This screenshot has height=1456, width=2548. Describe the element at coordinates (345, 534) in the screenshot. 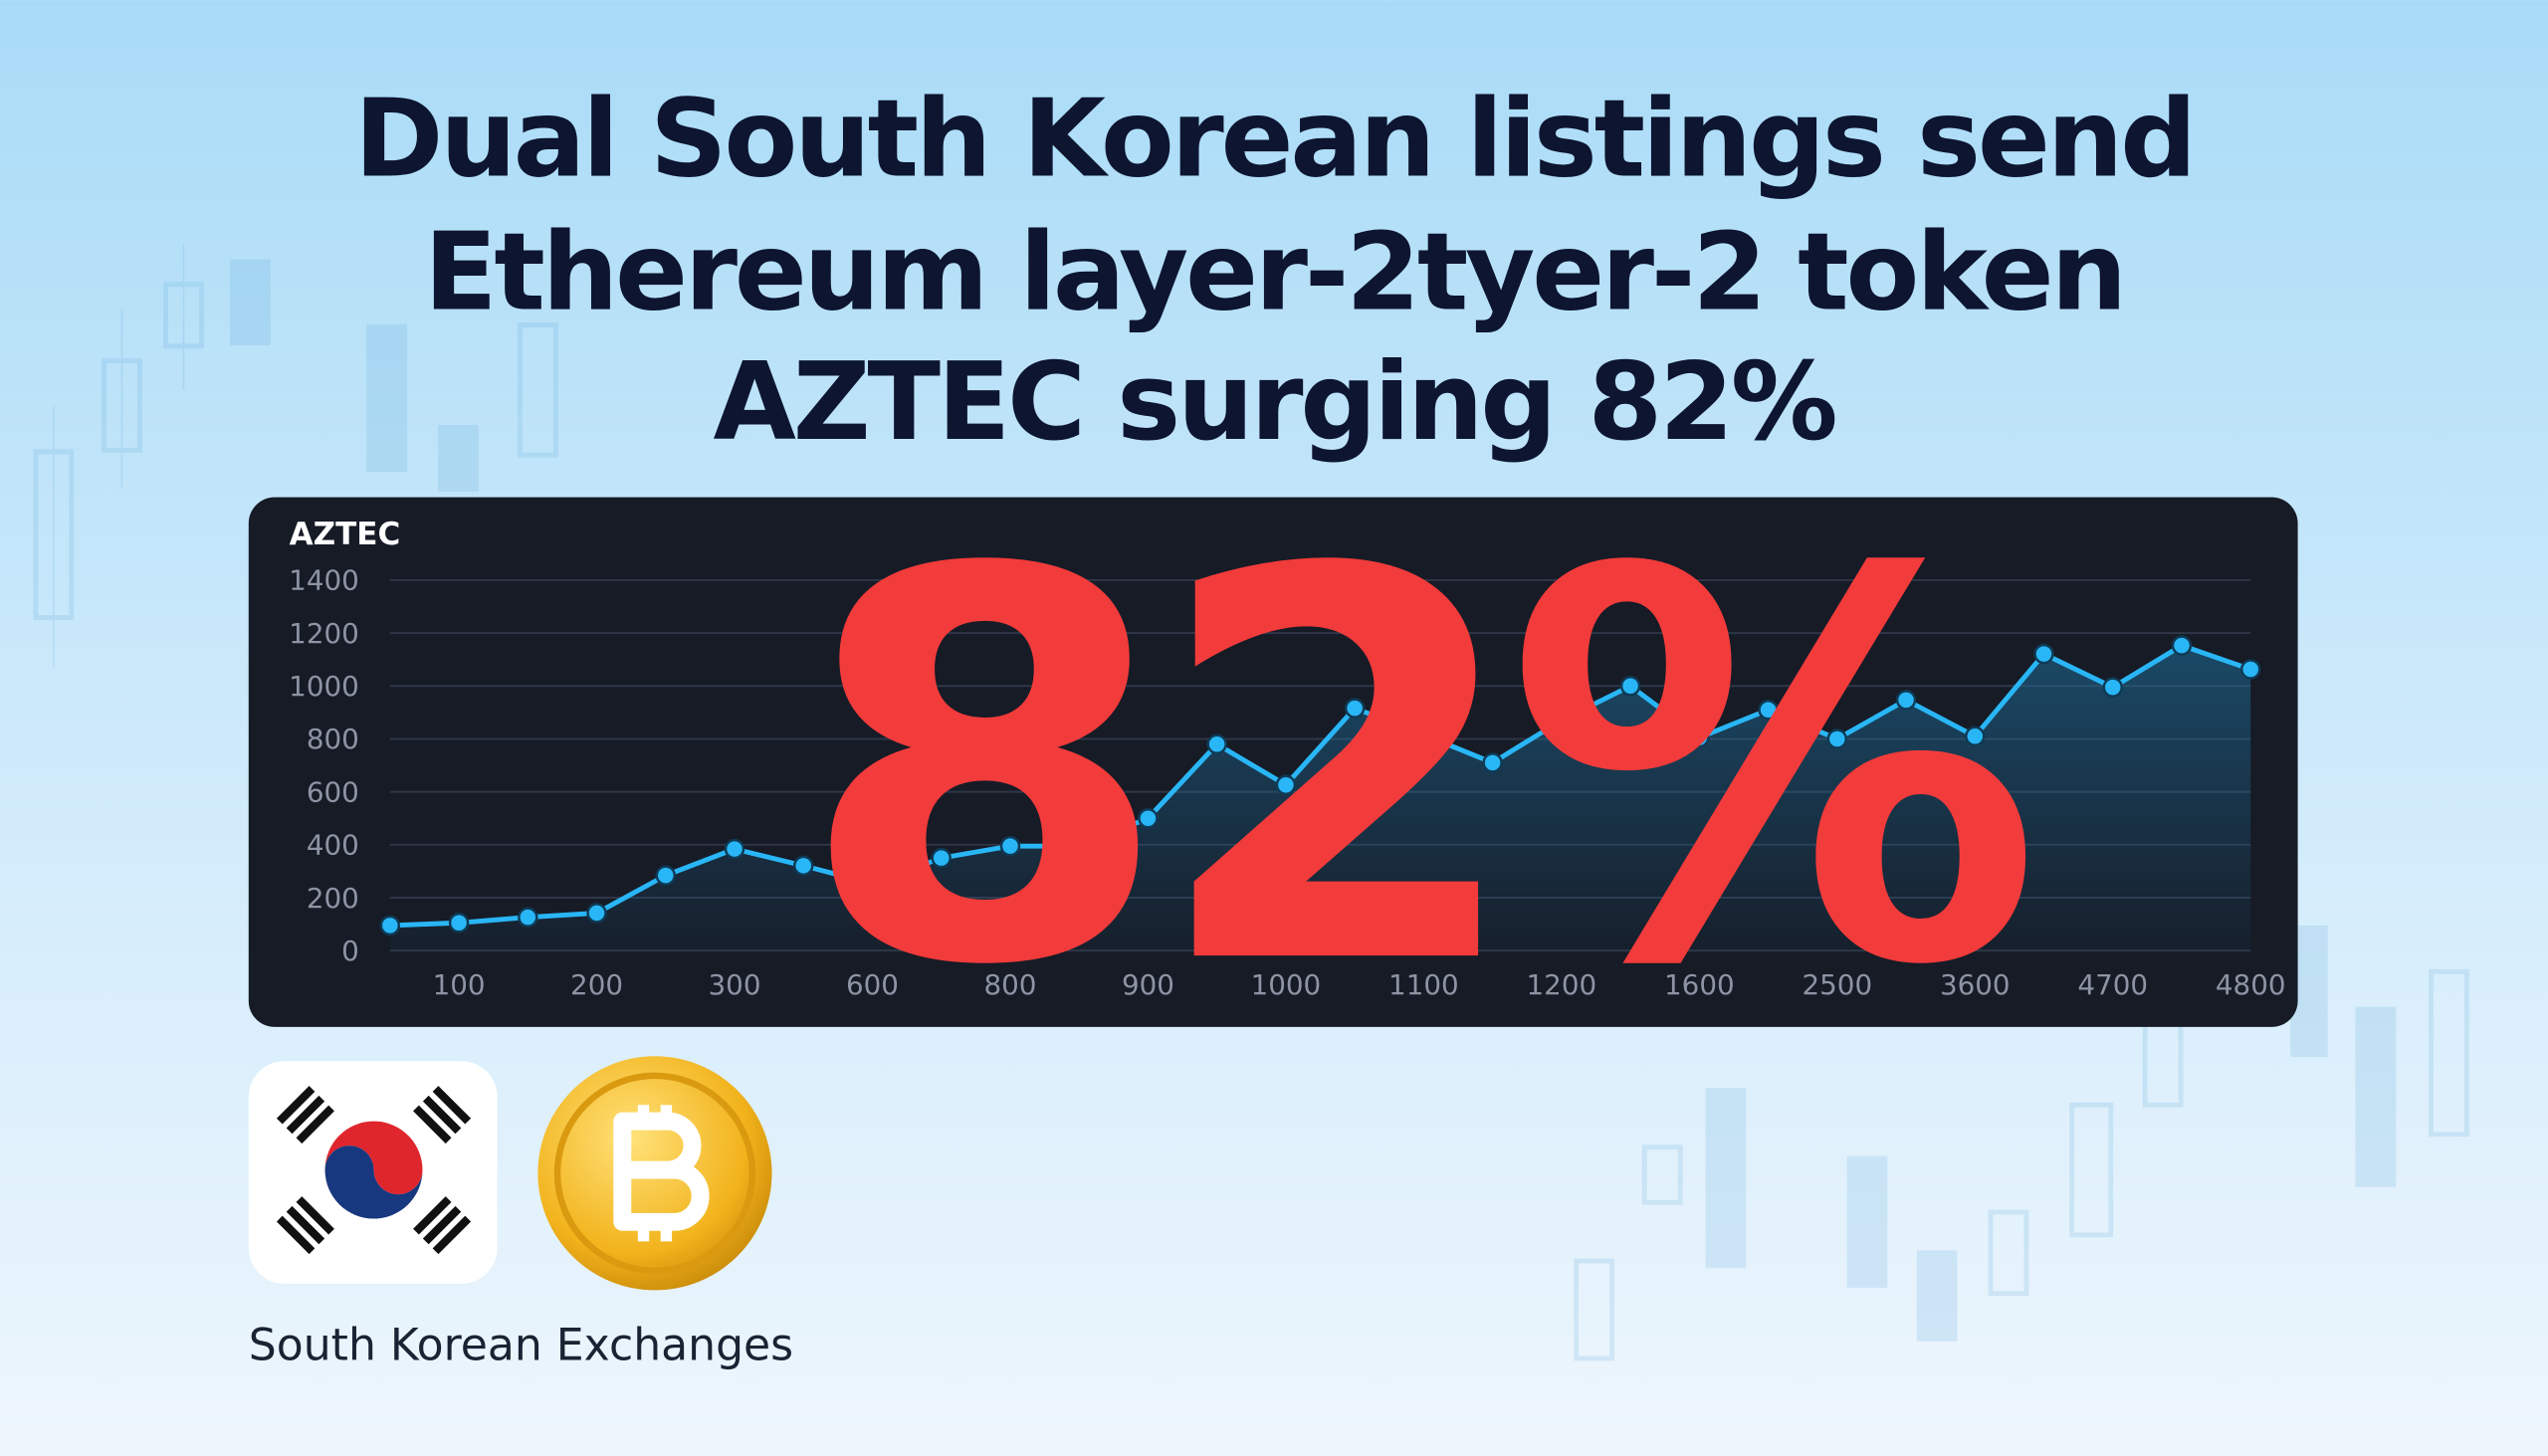

I see `chart-title: AZTEC` at that location.